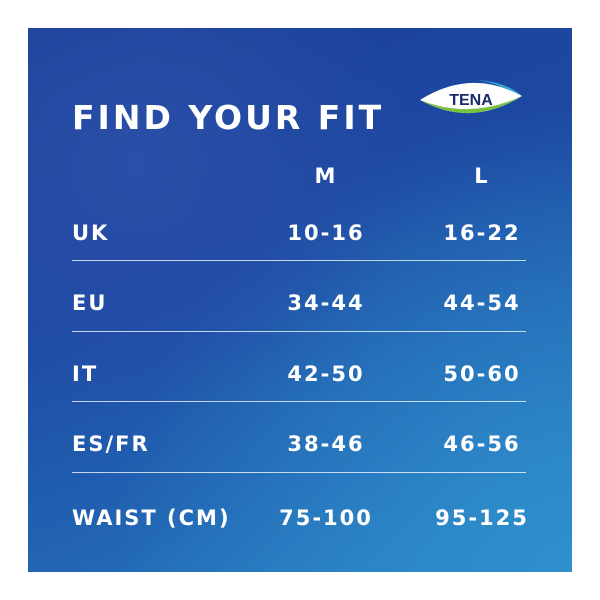 The width and height of the screenshot is (600, 600). I want to click on cell-l: 50-60, so click(482, 374).